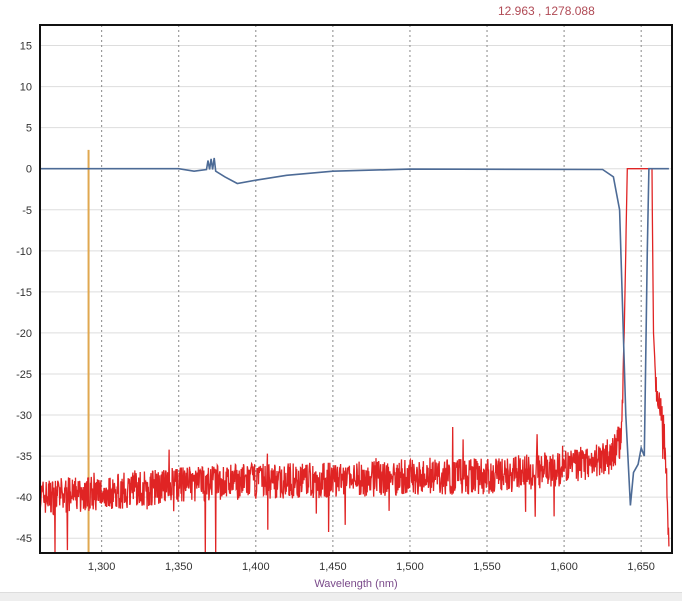  Describe the element at coordinates (487, 567) in the screenshot. I see `x-tick-label: 1,550` at that location.